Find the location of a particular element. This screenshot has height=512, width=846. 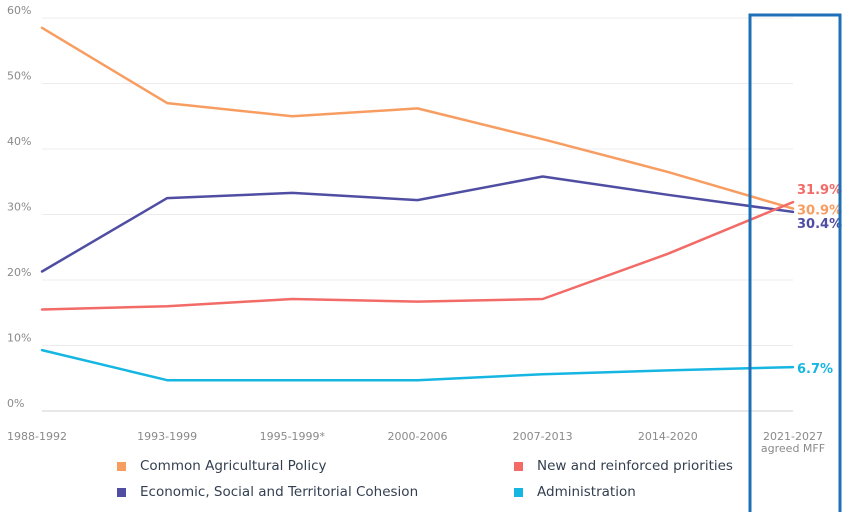

x-tick-label: 2014-2020 is located at coordinates (668, 436).